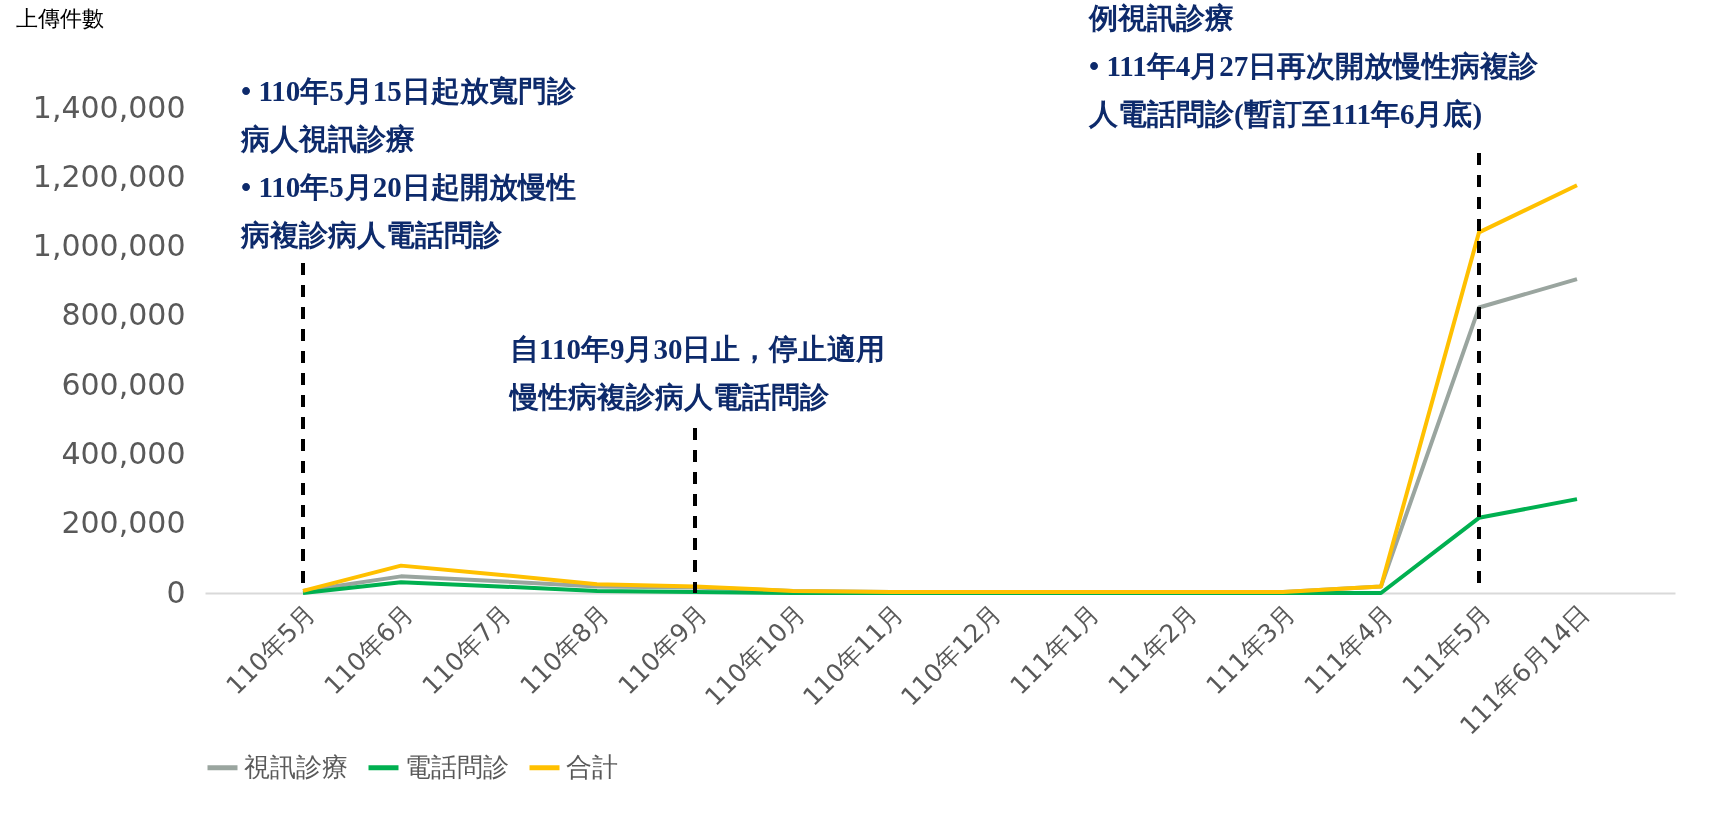 Image resolution: width=1715 pixels, height=836 pixels. Describe the element at coordinates (123, 384) in the screenshot. I see `y-tick-label: 600,000` at that location.